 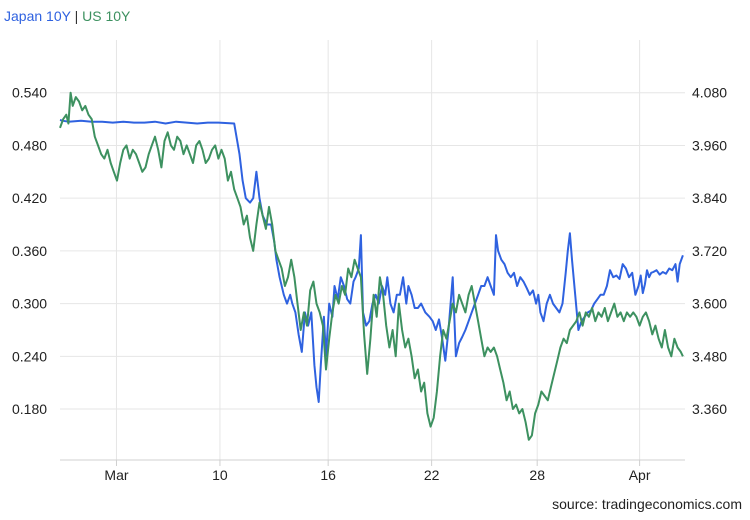 What do you see at coordinates (709, 409) in the screenshot?
I see `y-right-tick-label: 3.360` at bounding box center [709, 409].